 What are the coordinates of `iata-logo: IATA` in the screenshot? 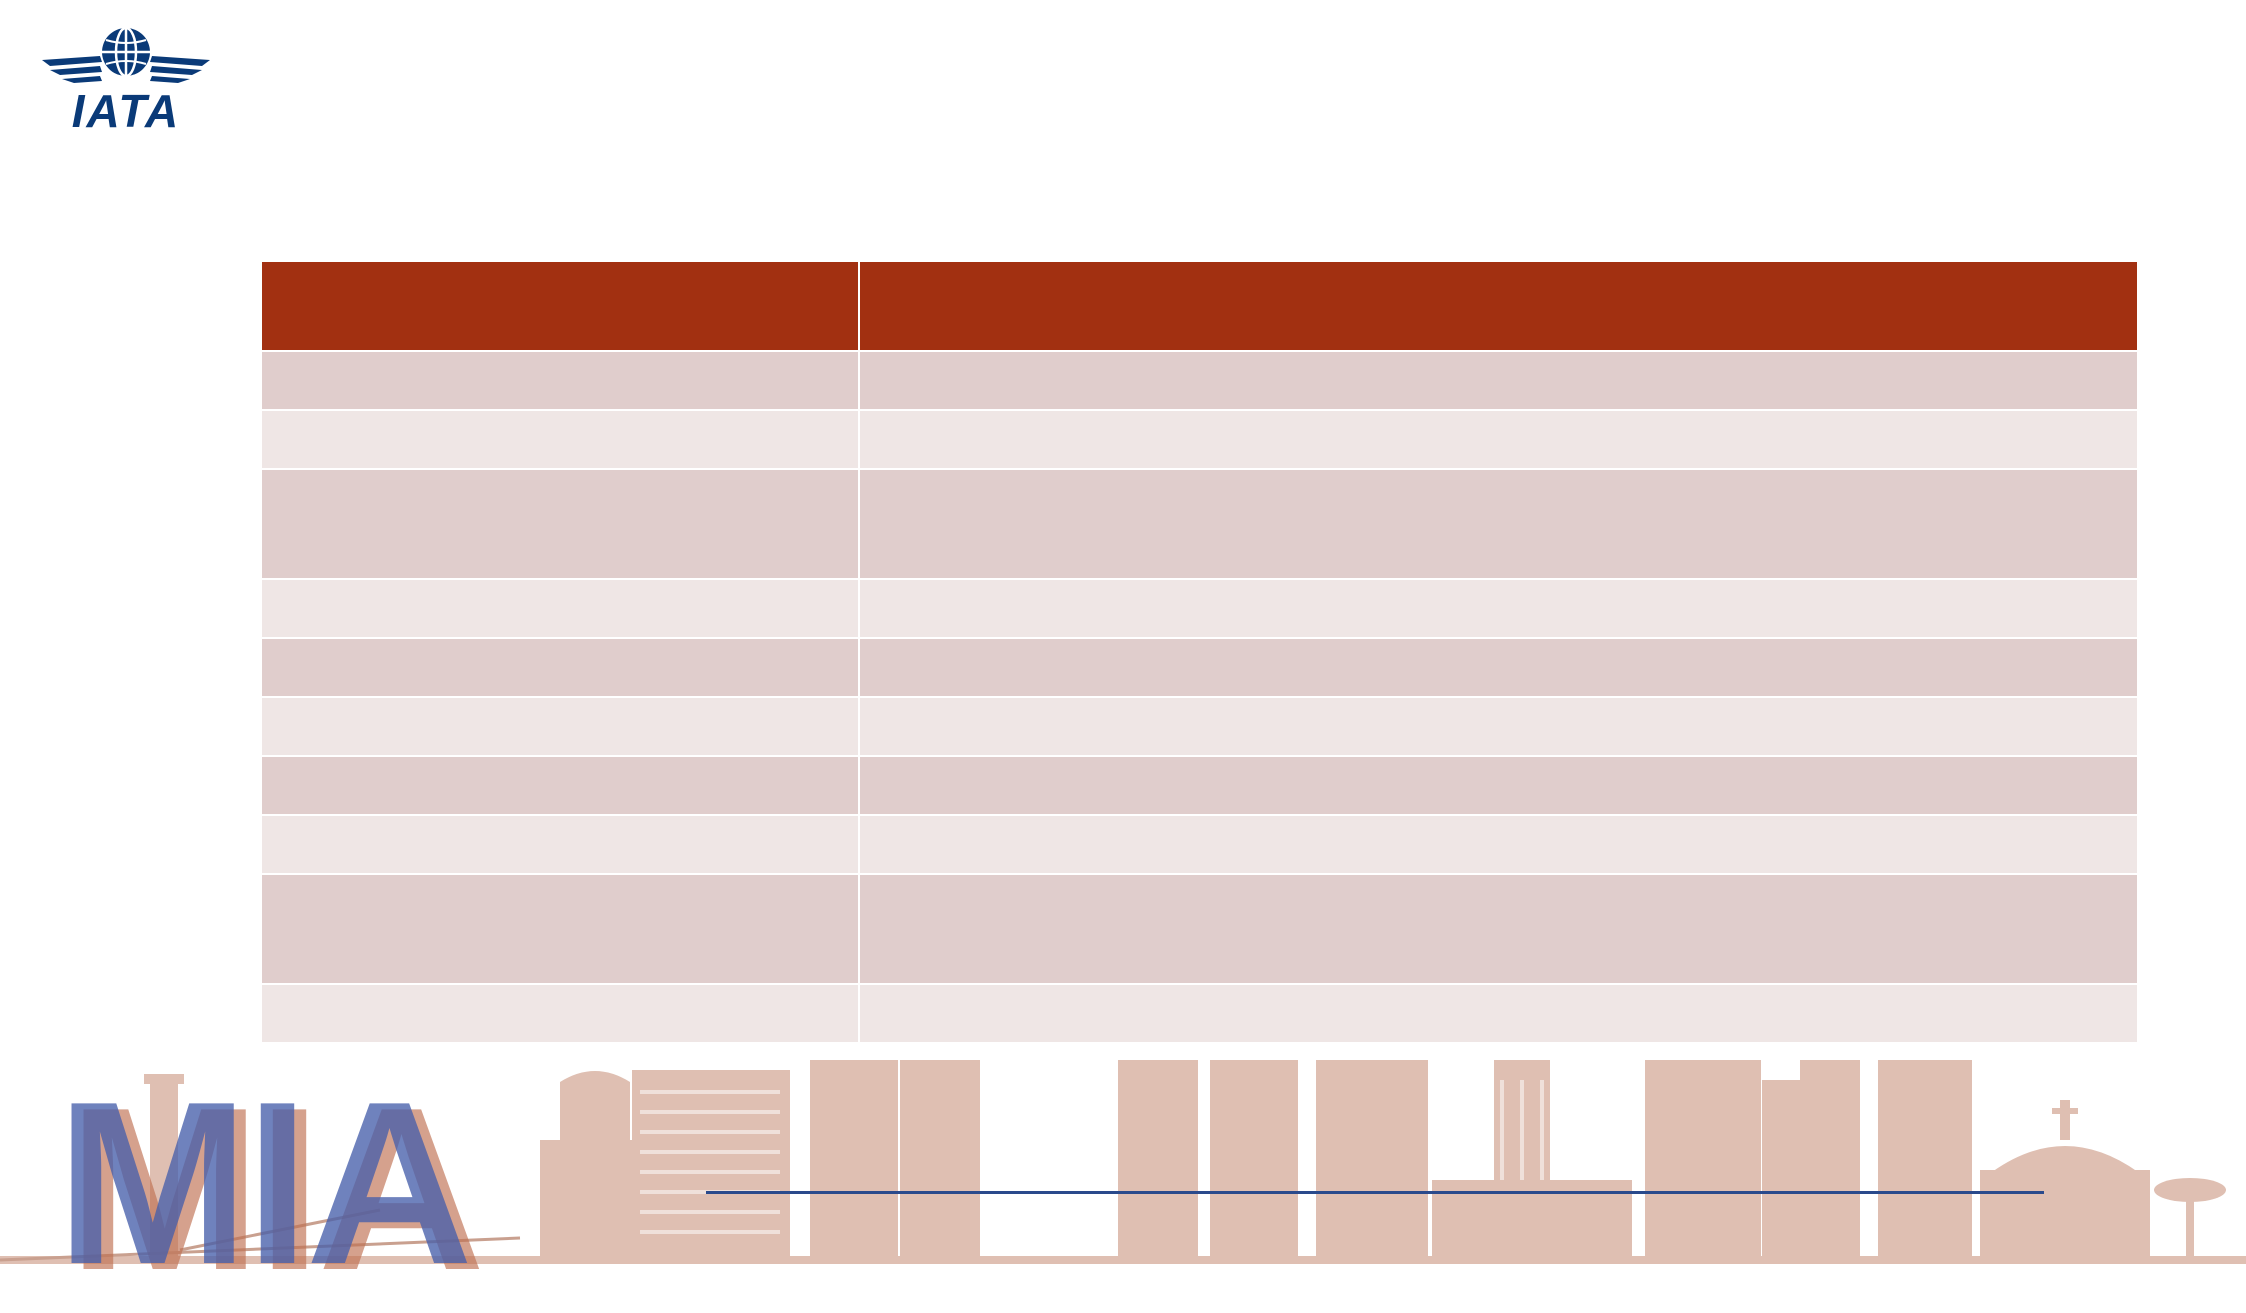 It's located at (126, 79).